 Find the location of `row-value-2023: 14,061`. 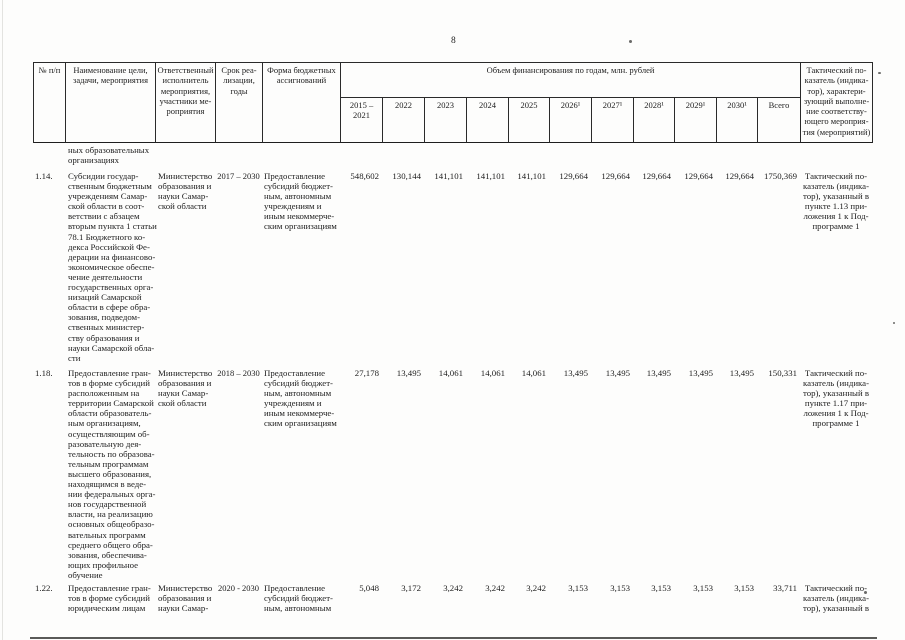

row-value-2023: 14,061 is located at coordinates (450, 373).